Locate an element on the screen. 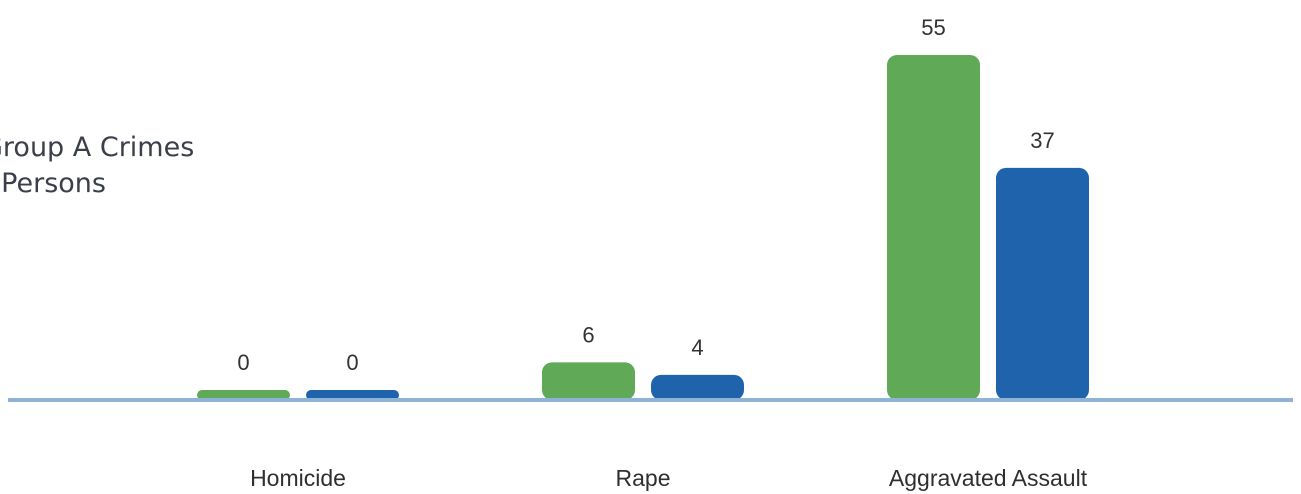  value-label-rape-series-2: 4 is located at coordinates (697, 347).